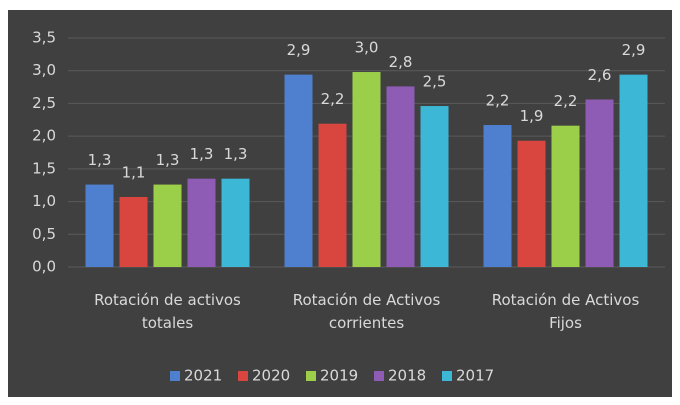 The width and height of the screenshot is (680, 405). I want to click on legend-label: 2020, so click(271, 376).